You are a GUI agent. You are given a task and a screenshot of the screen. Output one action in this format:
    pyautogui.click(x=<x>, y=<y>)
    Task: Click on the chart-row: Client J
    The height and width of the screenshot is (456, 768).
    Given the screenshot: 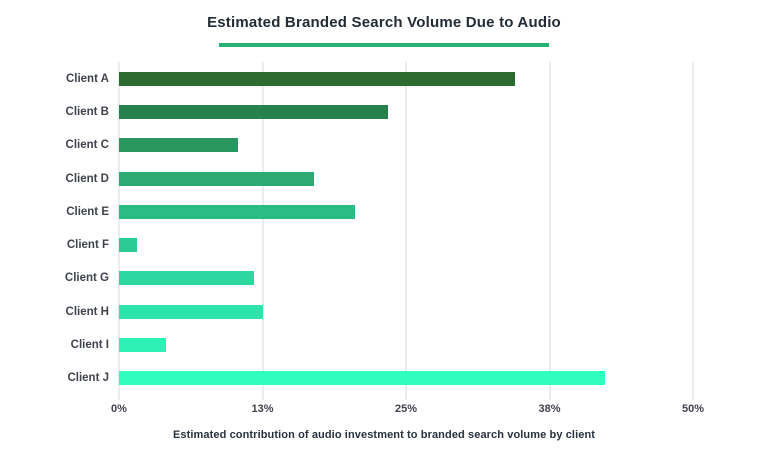 What is the action you would take?
    pyautogui.click(x=380, y=378)
    